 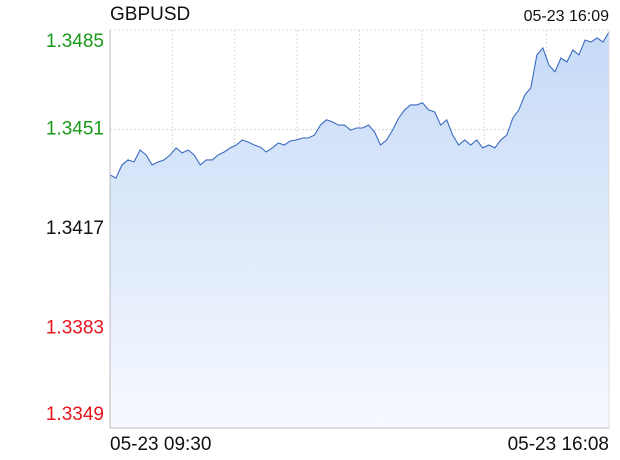 What do you see at coordinates (558, 444) in the screenshot?
I see `x-tick-label: 05-23 16:08` at bounding box center [558, 444].